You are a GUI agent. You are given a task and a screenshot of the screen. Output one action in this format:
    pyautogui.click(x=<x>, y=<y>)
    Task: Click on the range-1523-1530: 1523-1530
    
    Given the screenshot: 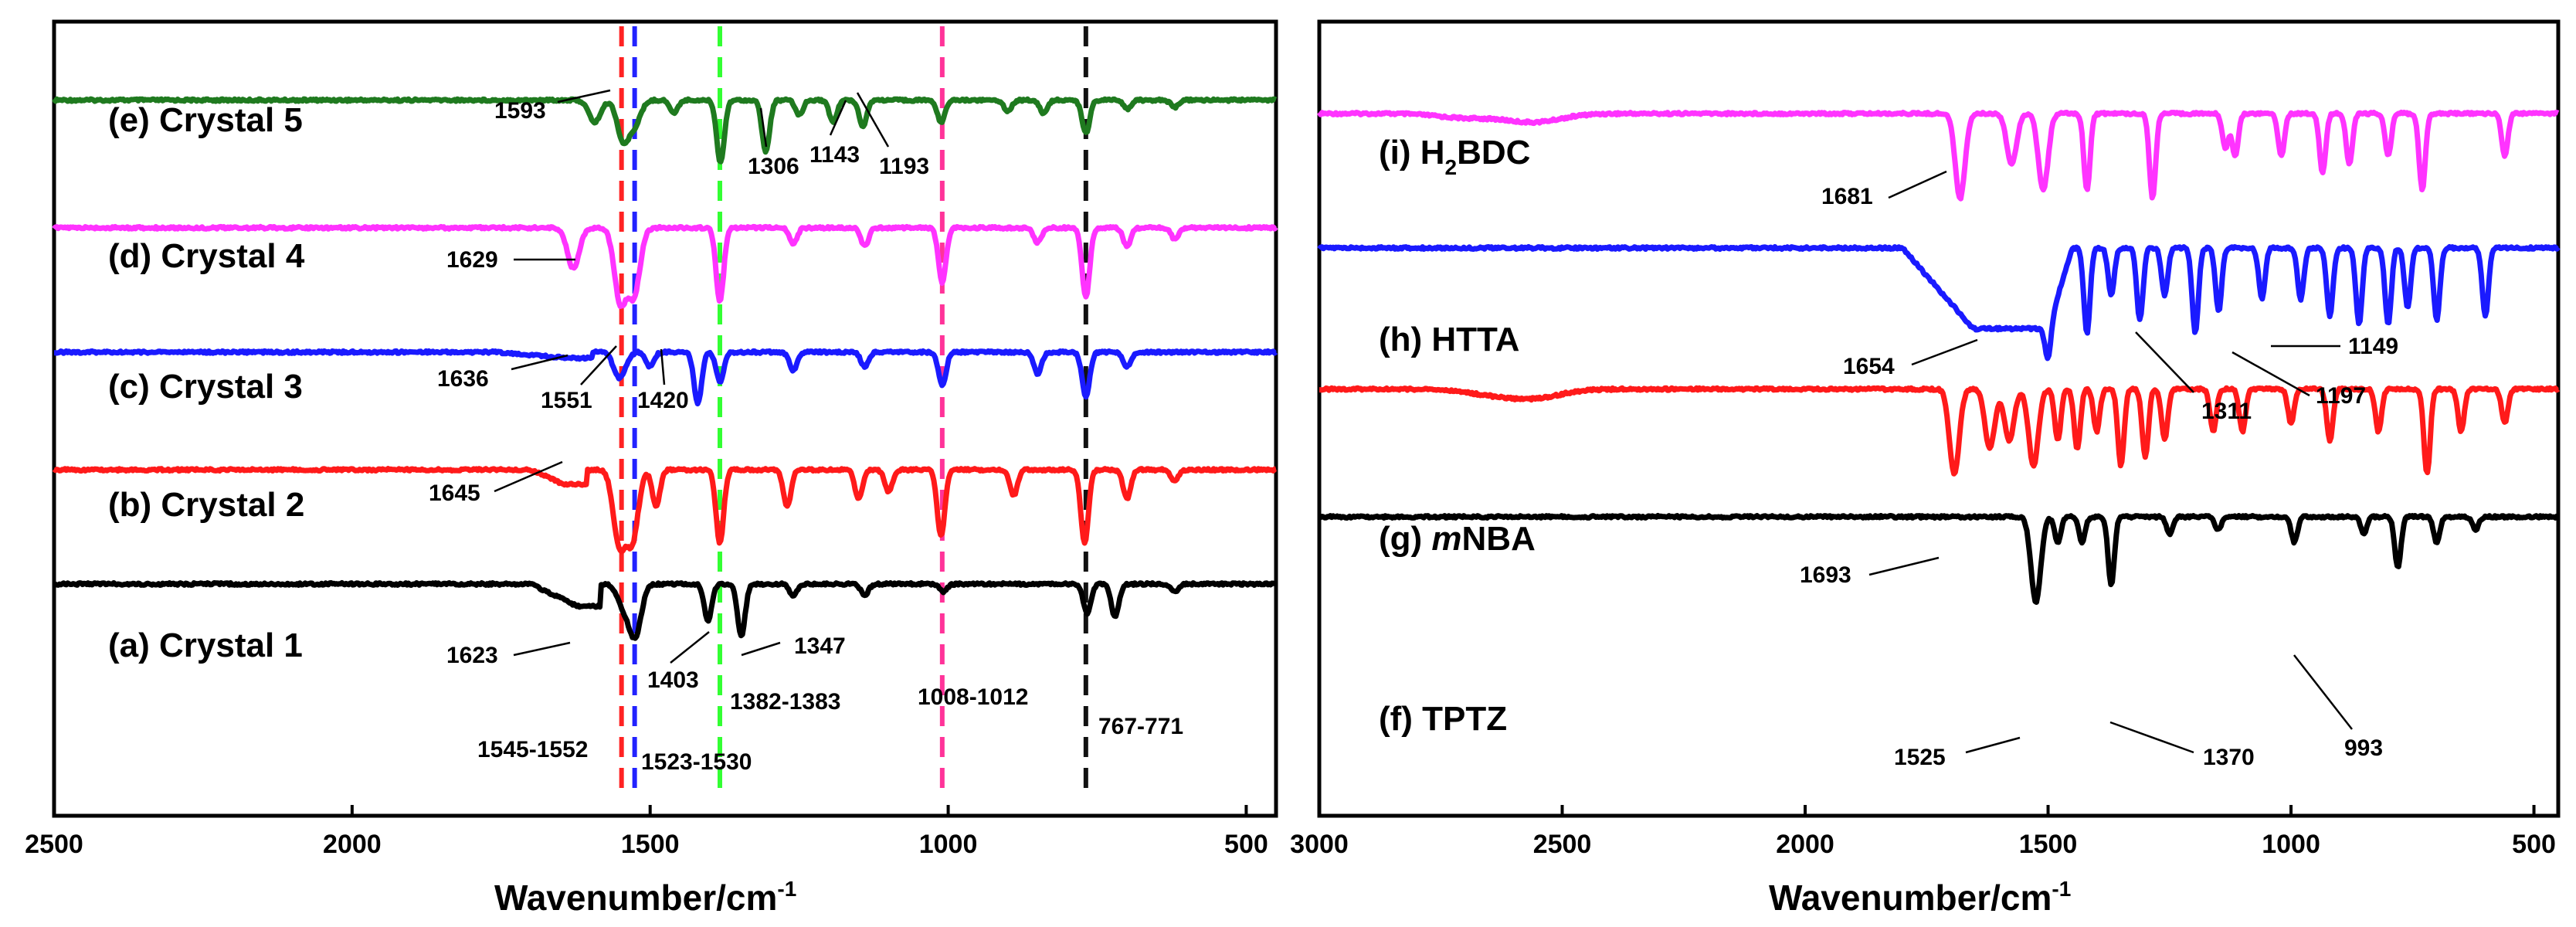 What is the action you would take?
    pyautogui.click(x=696, y=762)
    